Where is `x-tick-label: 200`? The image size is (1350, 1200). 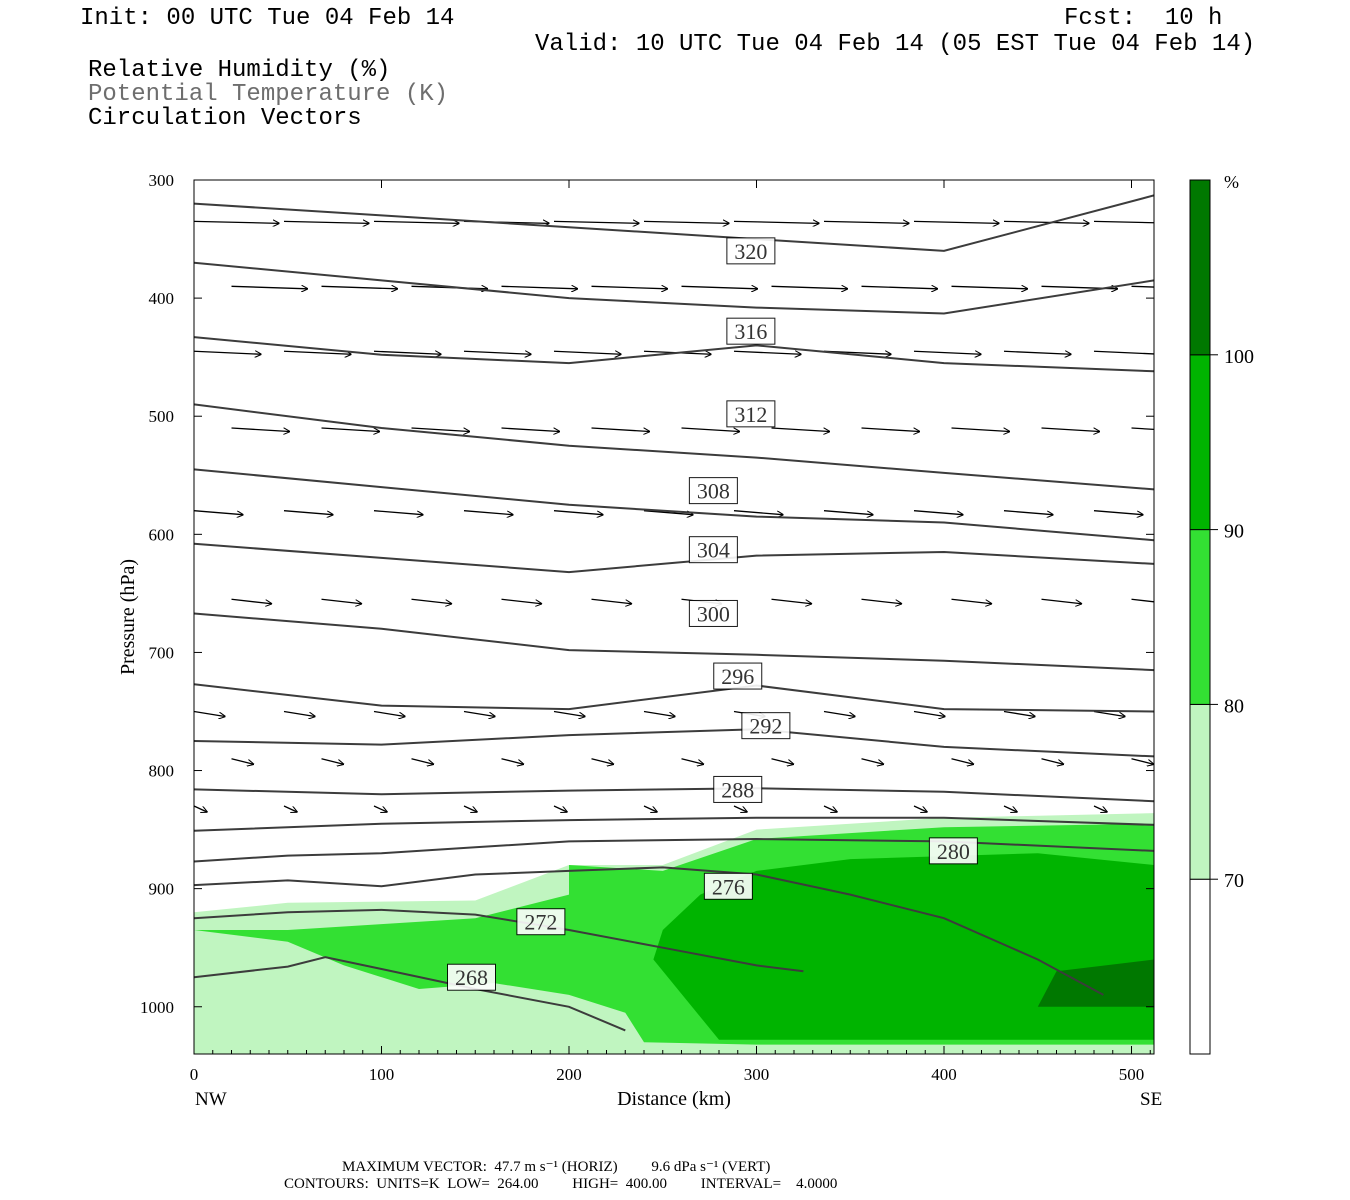
x-tick-label: 200 is located at coordinates (569, 1074).